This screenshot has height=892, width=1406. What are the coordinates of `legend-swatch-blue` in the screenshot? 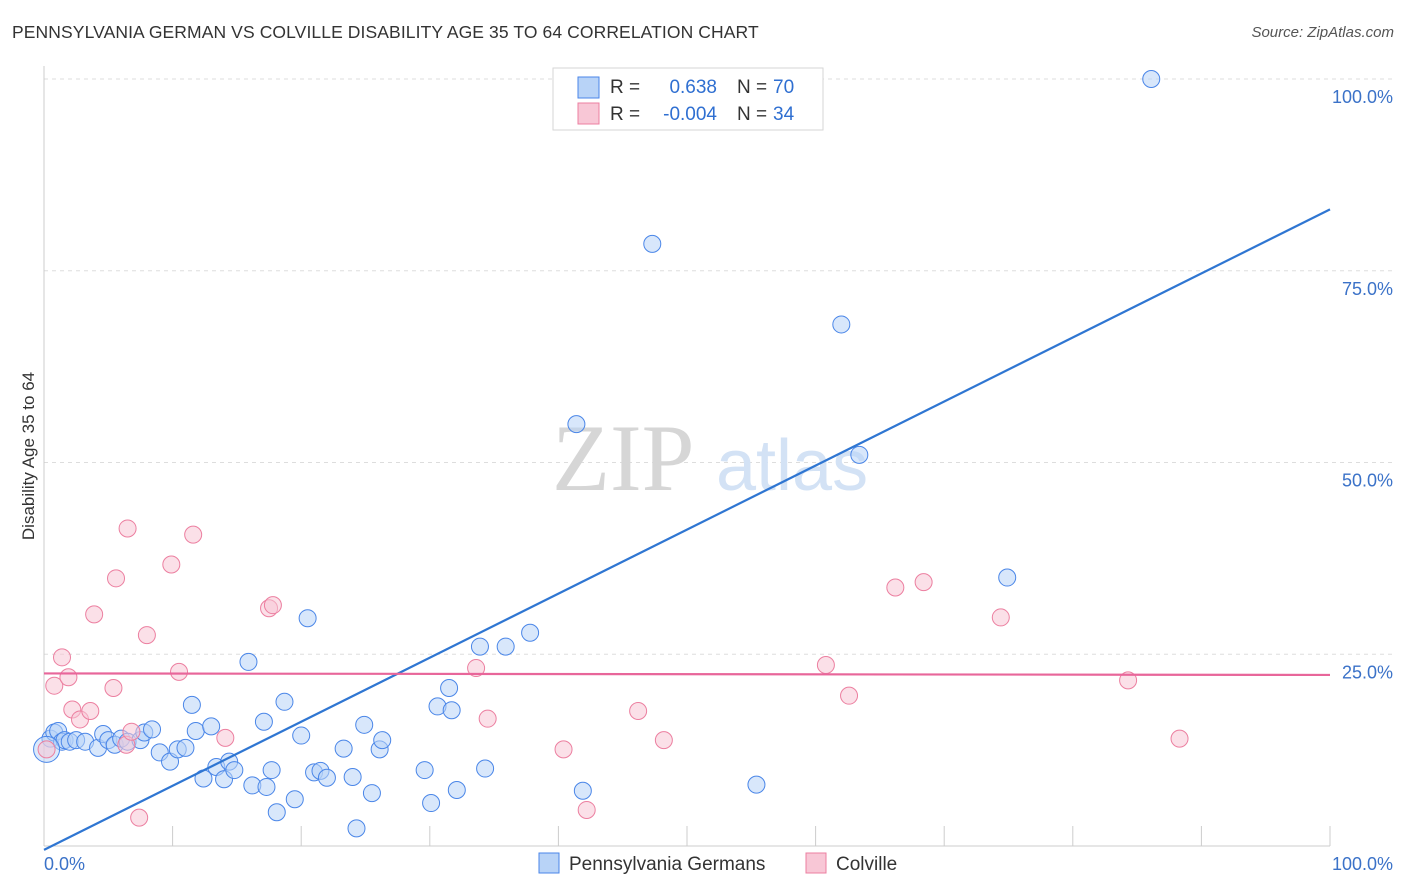 It's located at (588, 87).